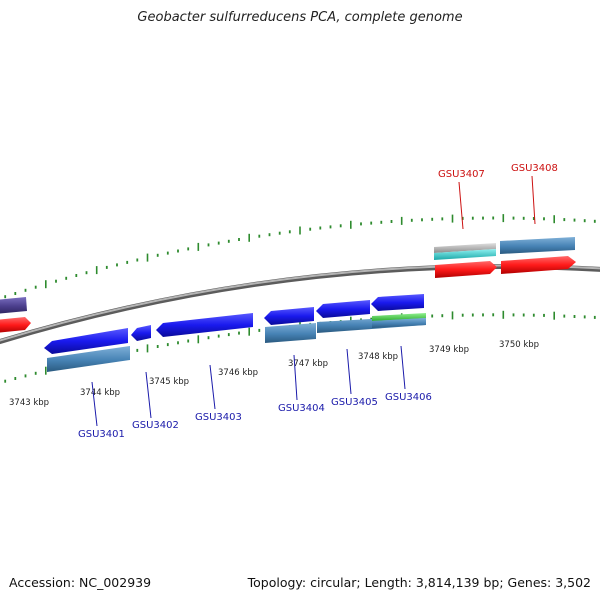  I want to click on scale-label: 3750 kbp, so click(519, 345).